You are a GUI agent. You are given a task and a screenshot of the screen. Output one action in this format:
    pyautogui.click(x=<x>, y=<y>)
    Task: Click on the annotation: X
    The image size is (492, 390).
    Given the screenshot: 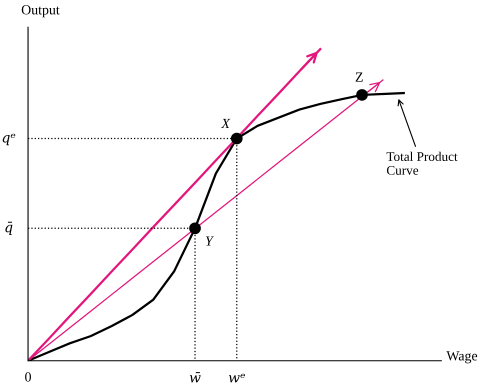 What is the action you would take?
    pyautogui.click(x=225, y=123)
    